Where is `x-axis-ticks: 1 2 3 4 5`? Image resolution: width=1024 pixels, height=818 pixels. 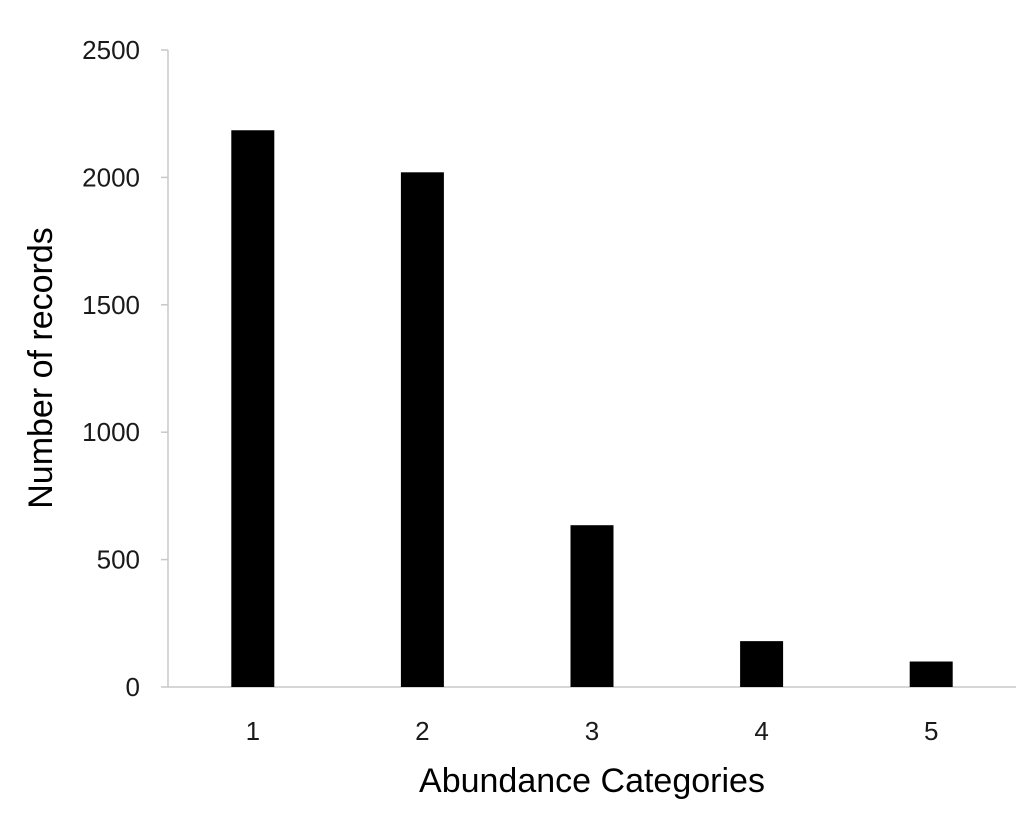
x-axis-ticks: 1 2 3 4 5 is located at coordinates (592, 731).